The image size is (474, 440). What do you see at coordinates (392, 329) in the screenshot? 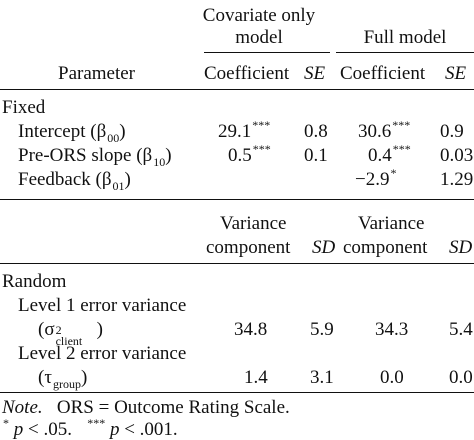
I see `variance-cell: 34.3` at bounding box center [392, 329].